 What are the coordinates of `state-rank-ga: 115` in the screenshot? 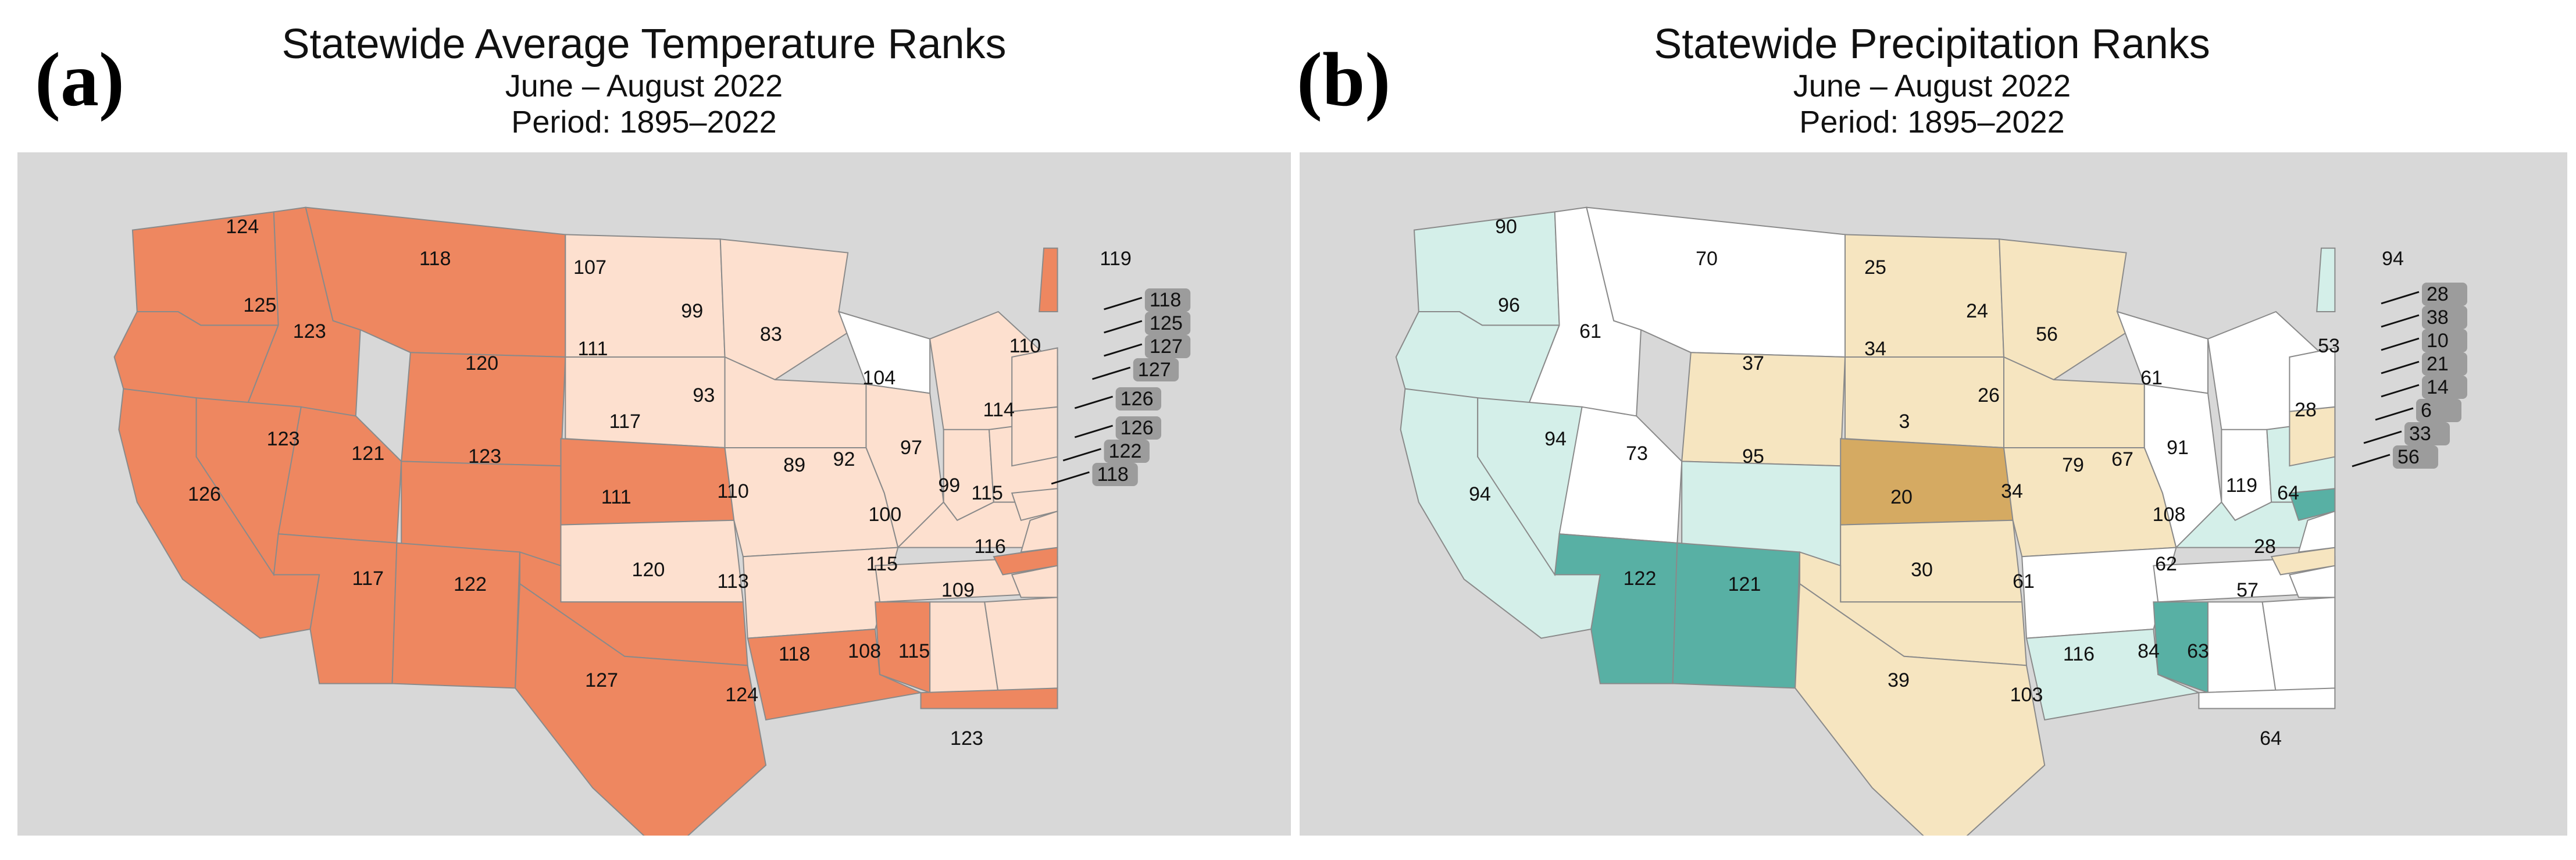 It's located at (914, 651).